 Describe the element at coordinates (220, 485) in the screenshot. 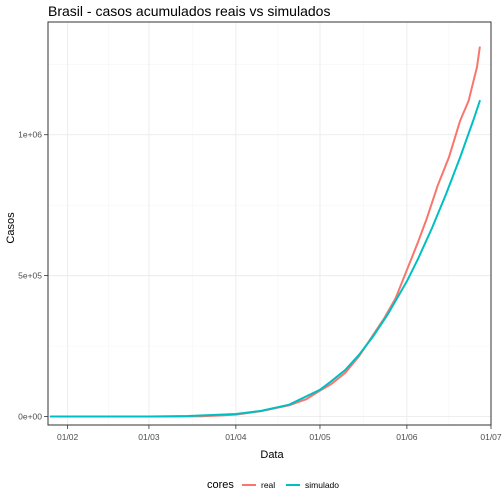

I see `legend-title: cores` at that location.